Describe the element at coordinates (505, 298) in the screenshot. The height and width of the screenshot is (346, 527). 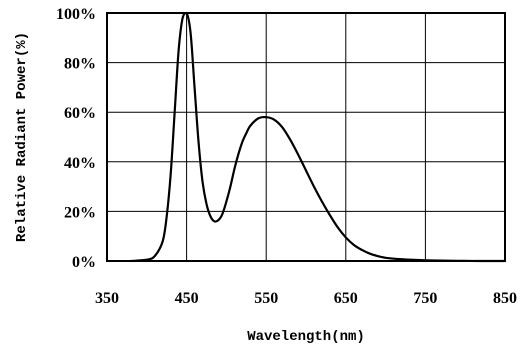
I see `x-tick-label: 850` at that location.